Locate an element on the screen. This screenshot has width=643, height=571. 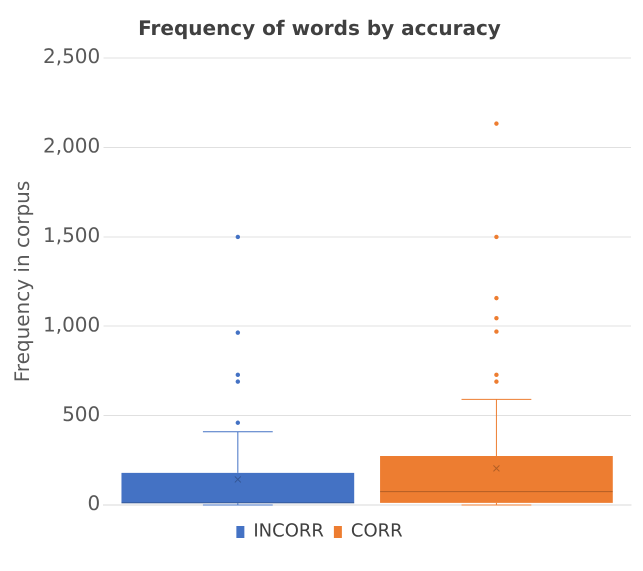
chart-title: Frequency of words by accuracy is located at coordinates (319, 28).